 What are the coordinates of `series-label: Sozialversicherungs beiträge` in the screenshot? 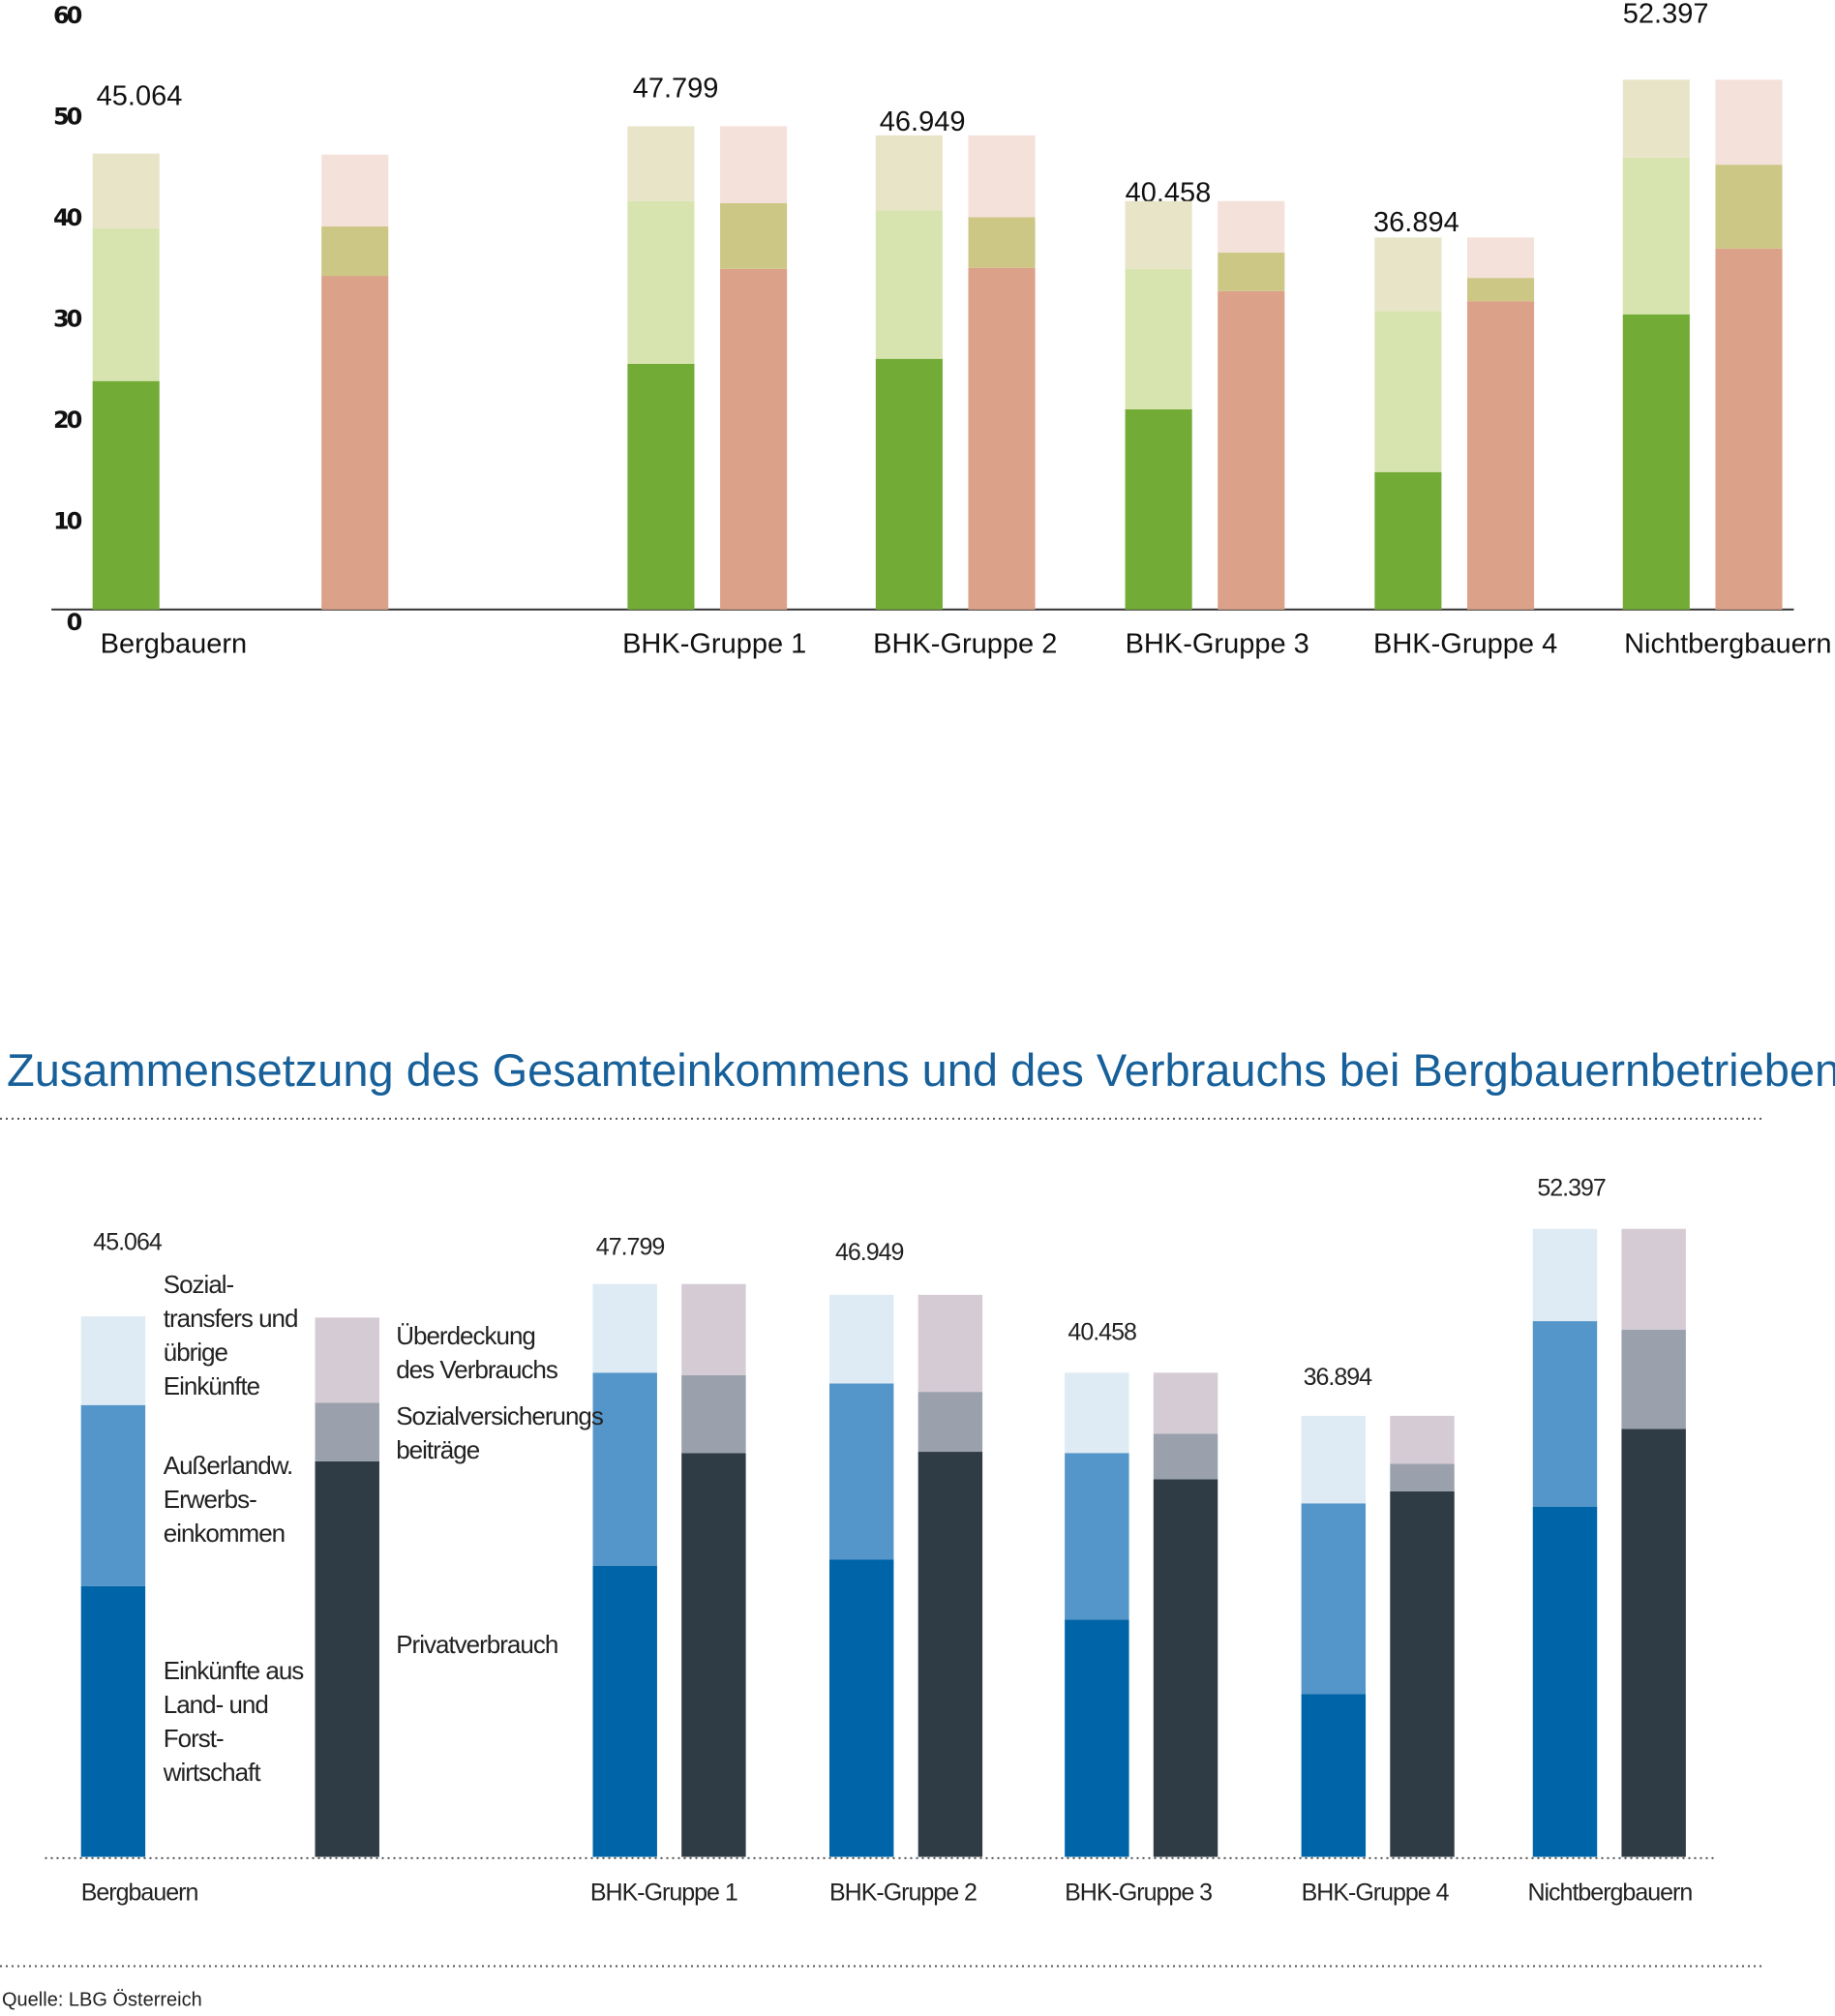 It's located at (500, 1432).